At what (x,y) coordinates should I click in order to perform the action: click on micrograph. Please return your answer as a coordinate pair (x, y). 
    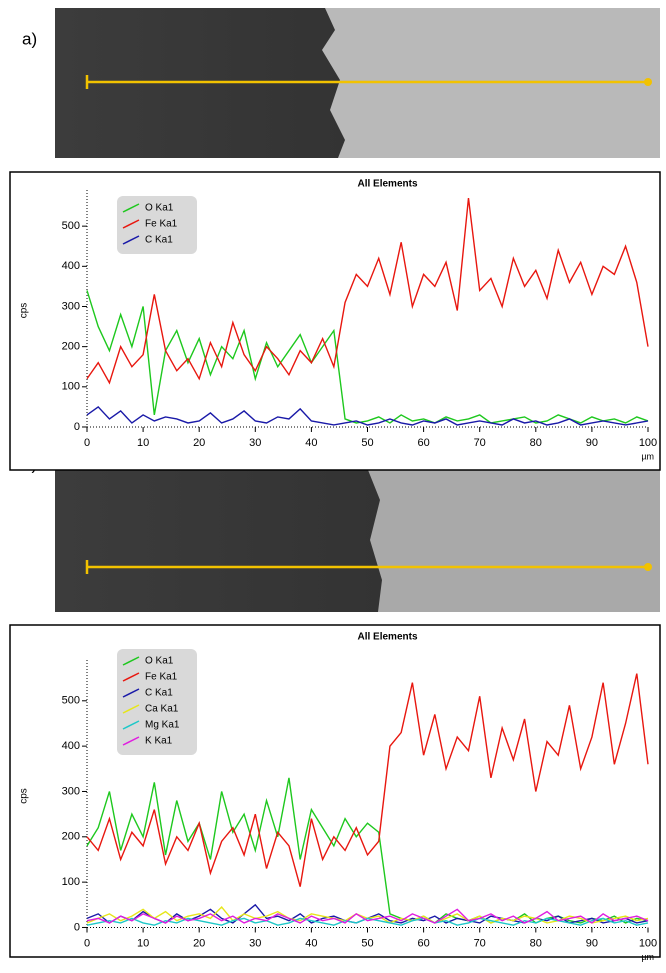
    Looking at the image, I should click on (357, 83).